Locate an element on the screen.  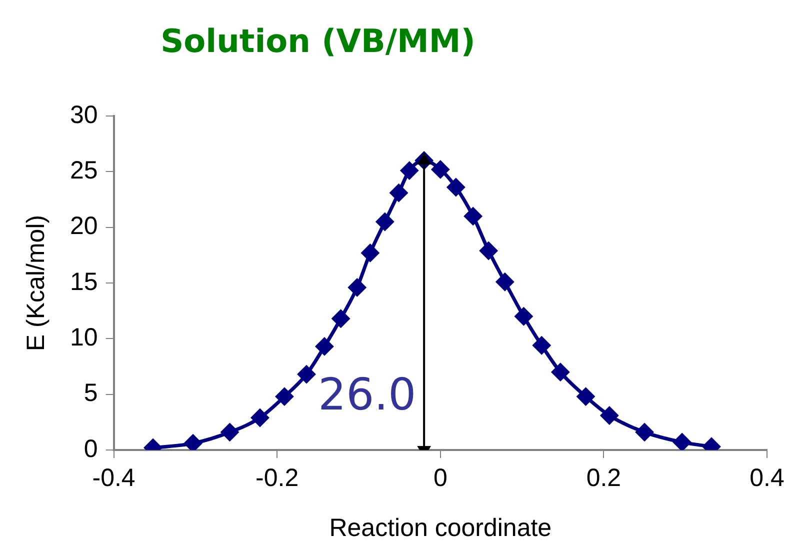
y-tick-label: 10 is located at coordinates (84, 338).